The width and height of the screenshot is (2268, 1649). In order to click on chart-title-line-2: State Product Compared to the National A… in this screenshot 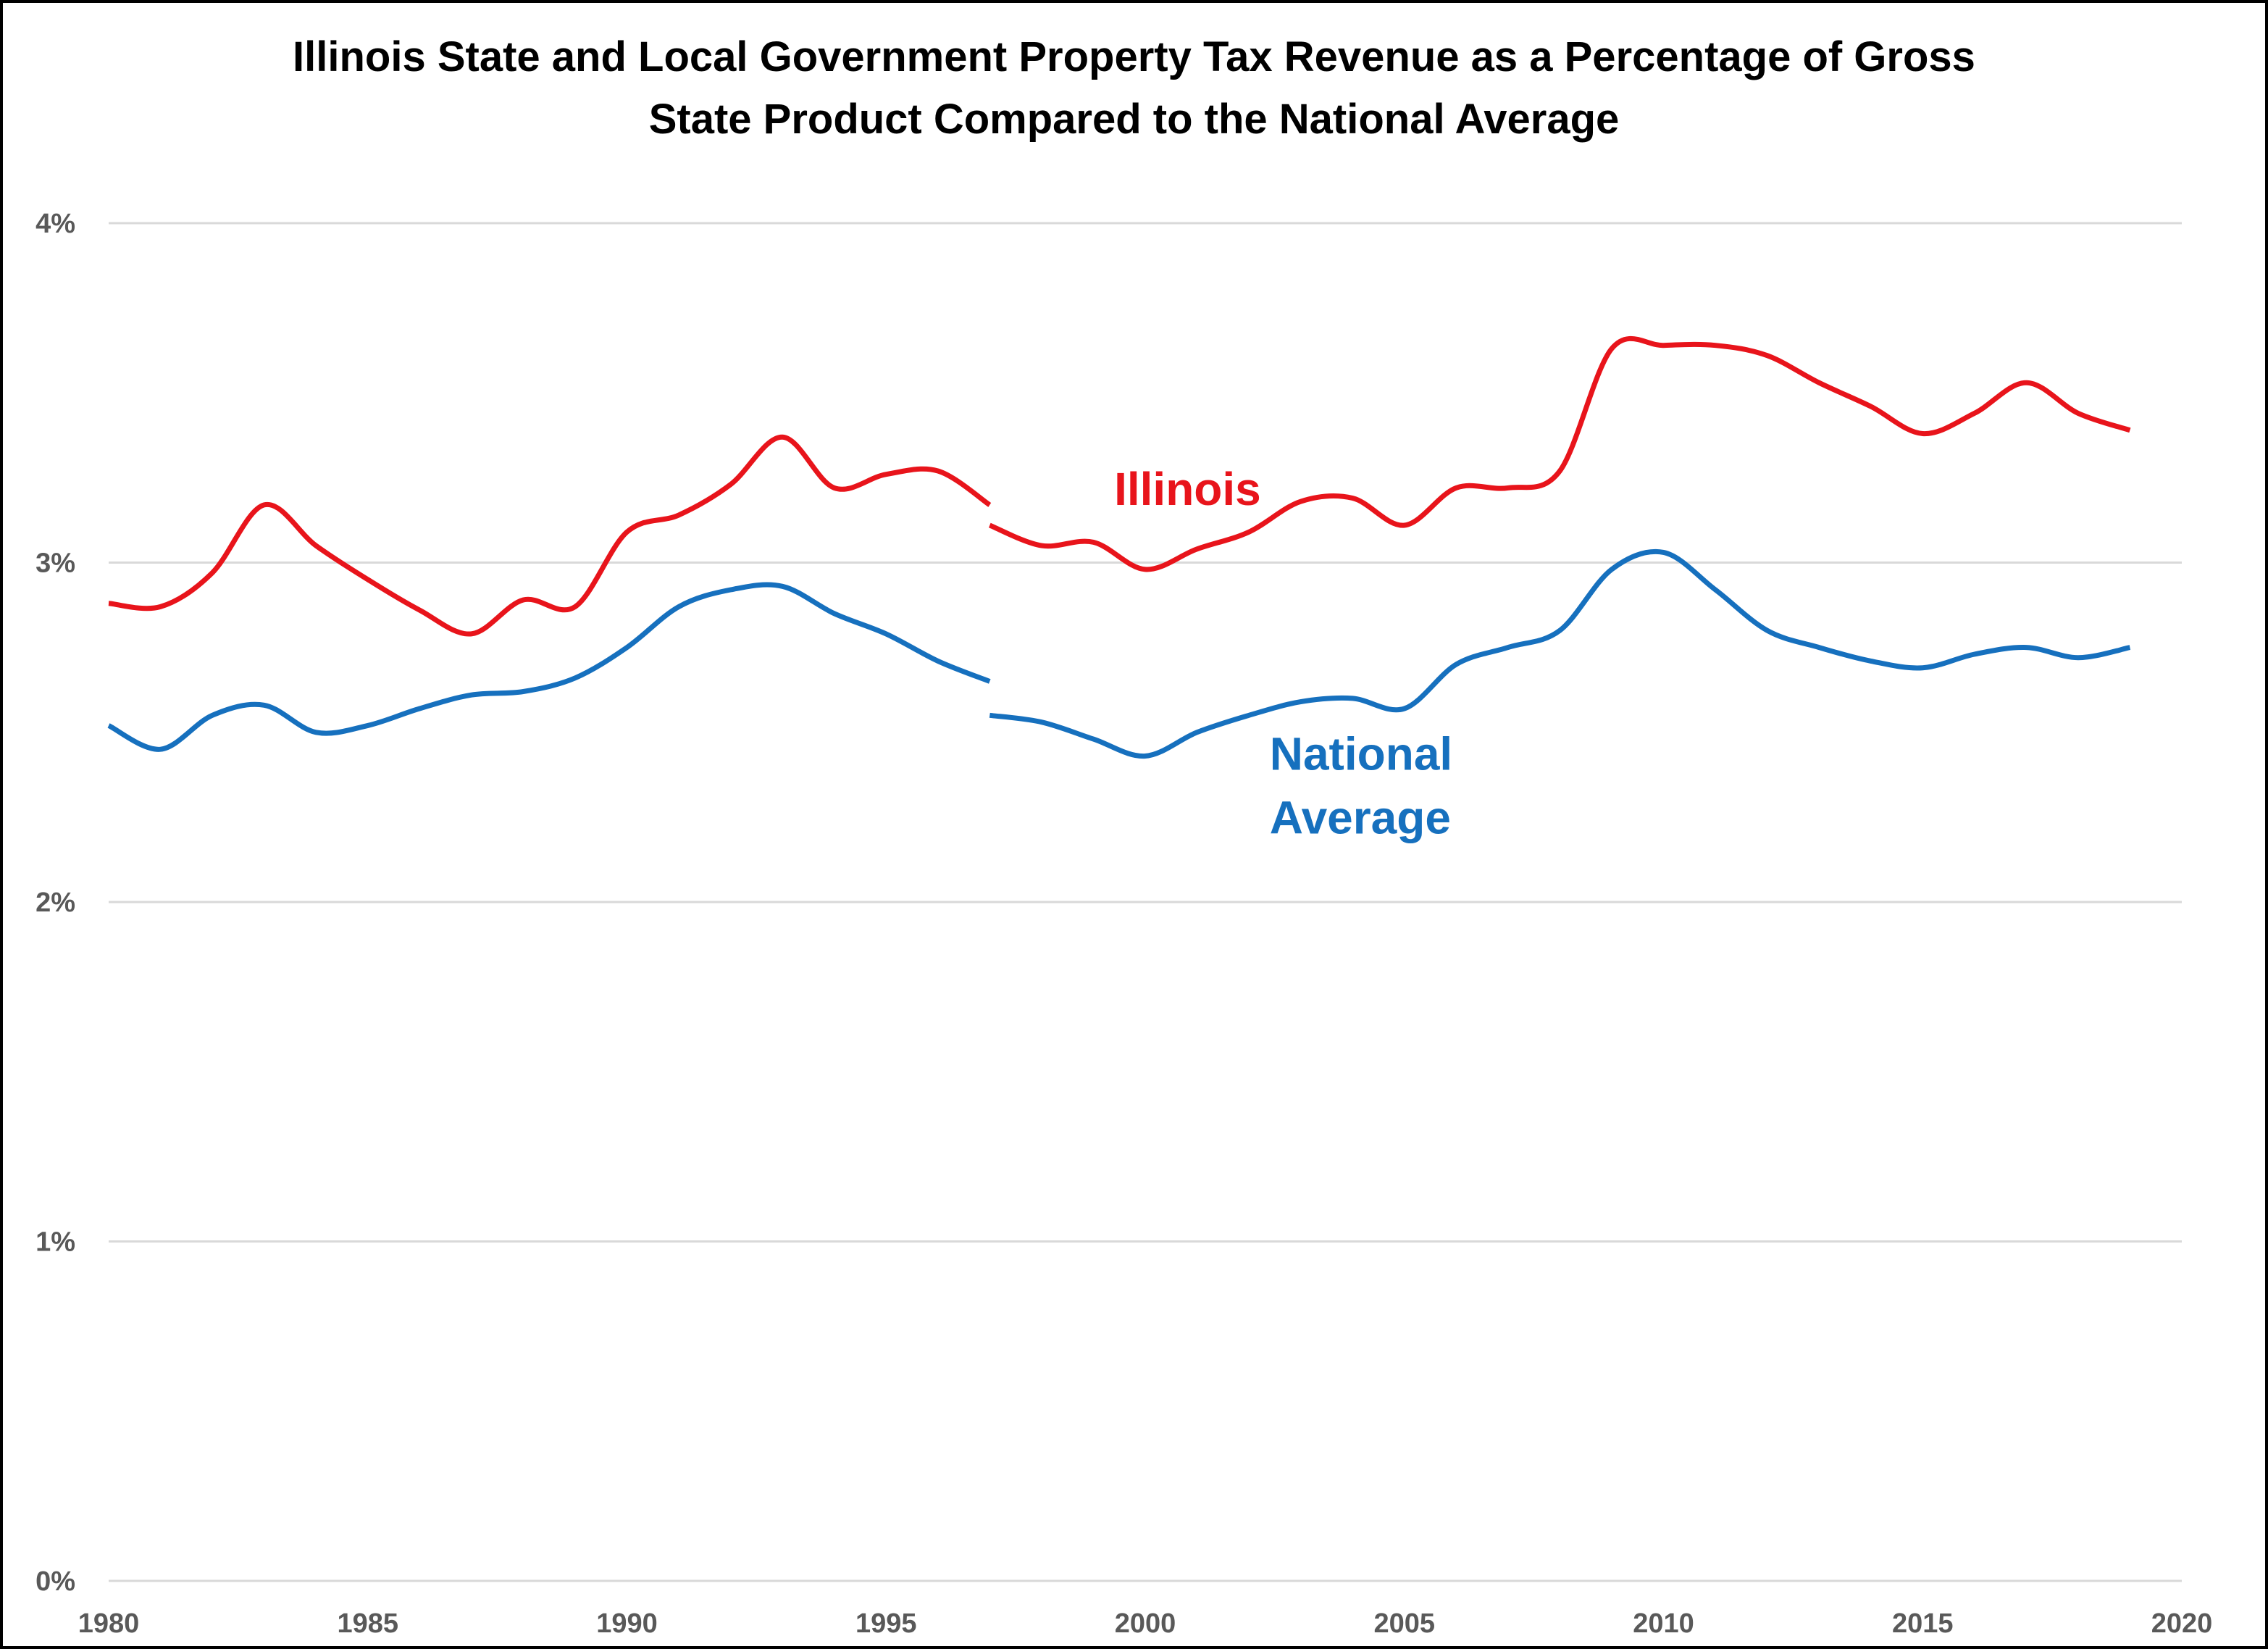, I will do `click(1134, 119)`.